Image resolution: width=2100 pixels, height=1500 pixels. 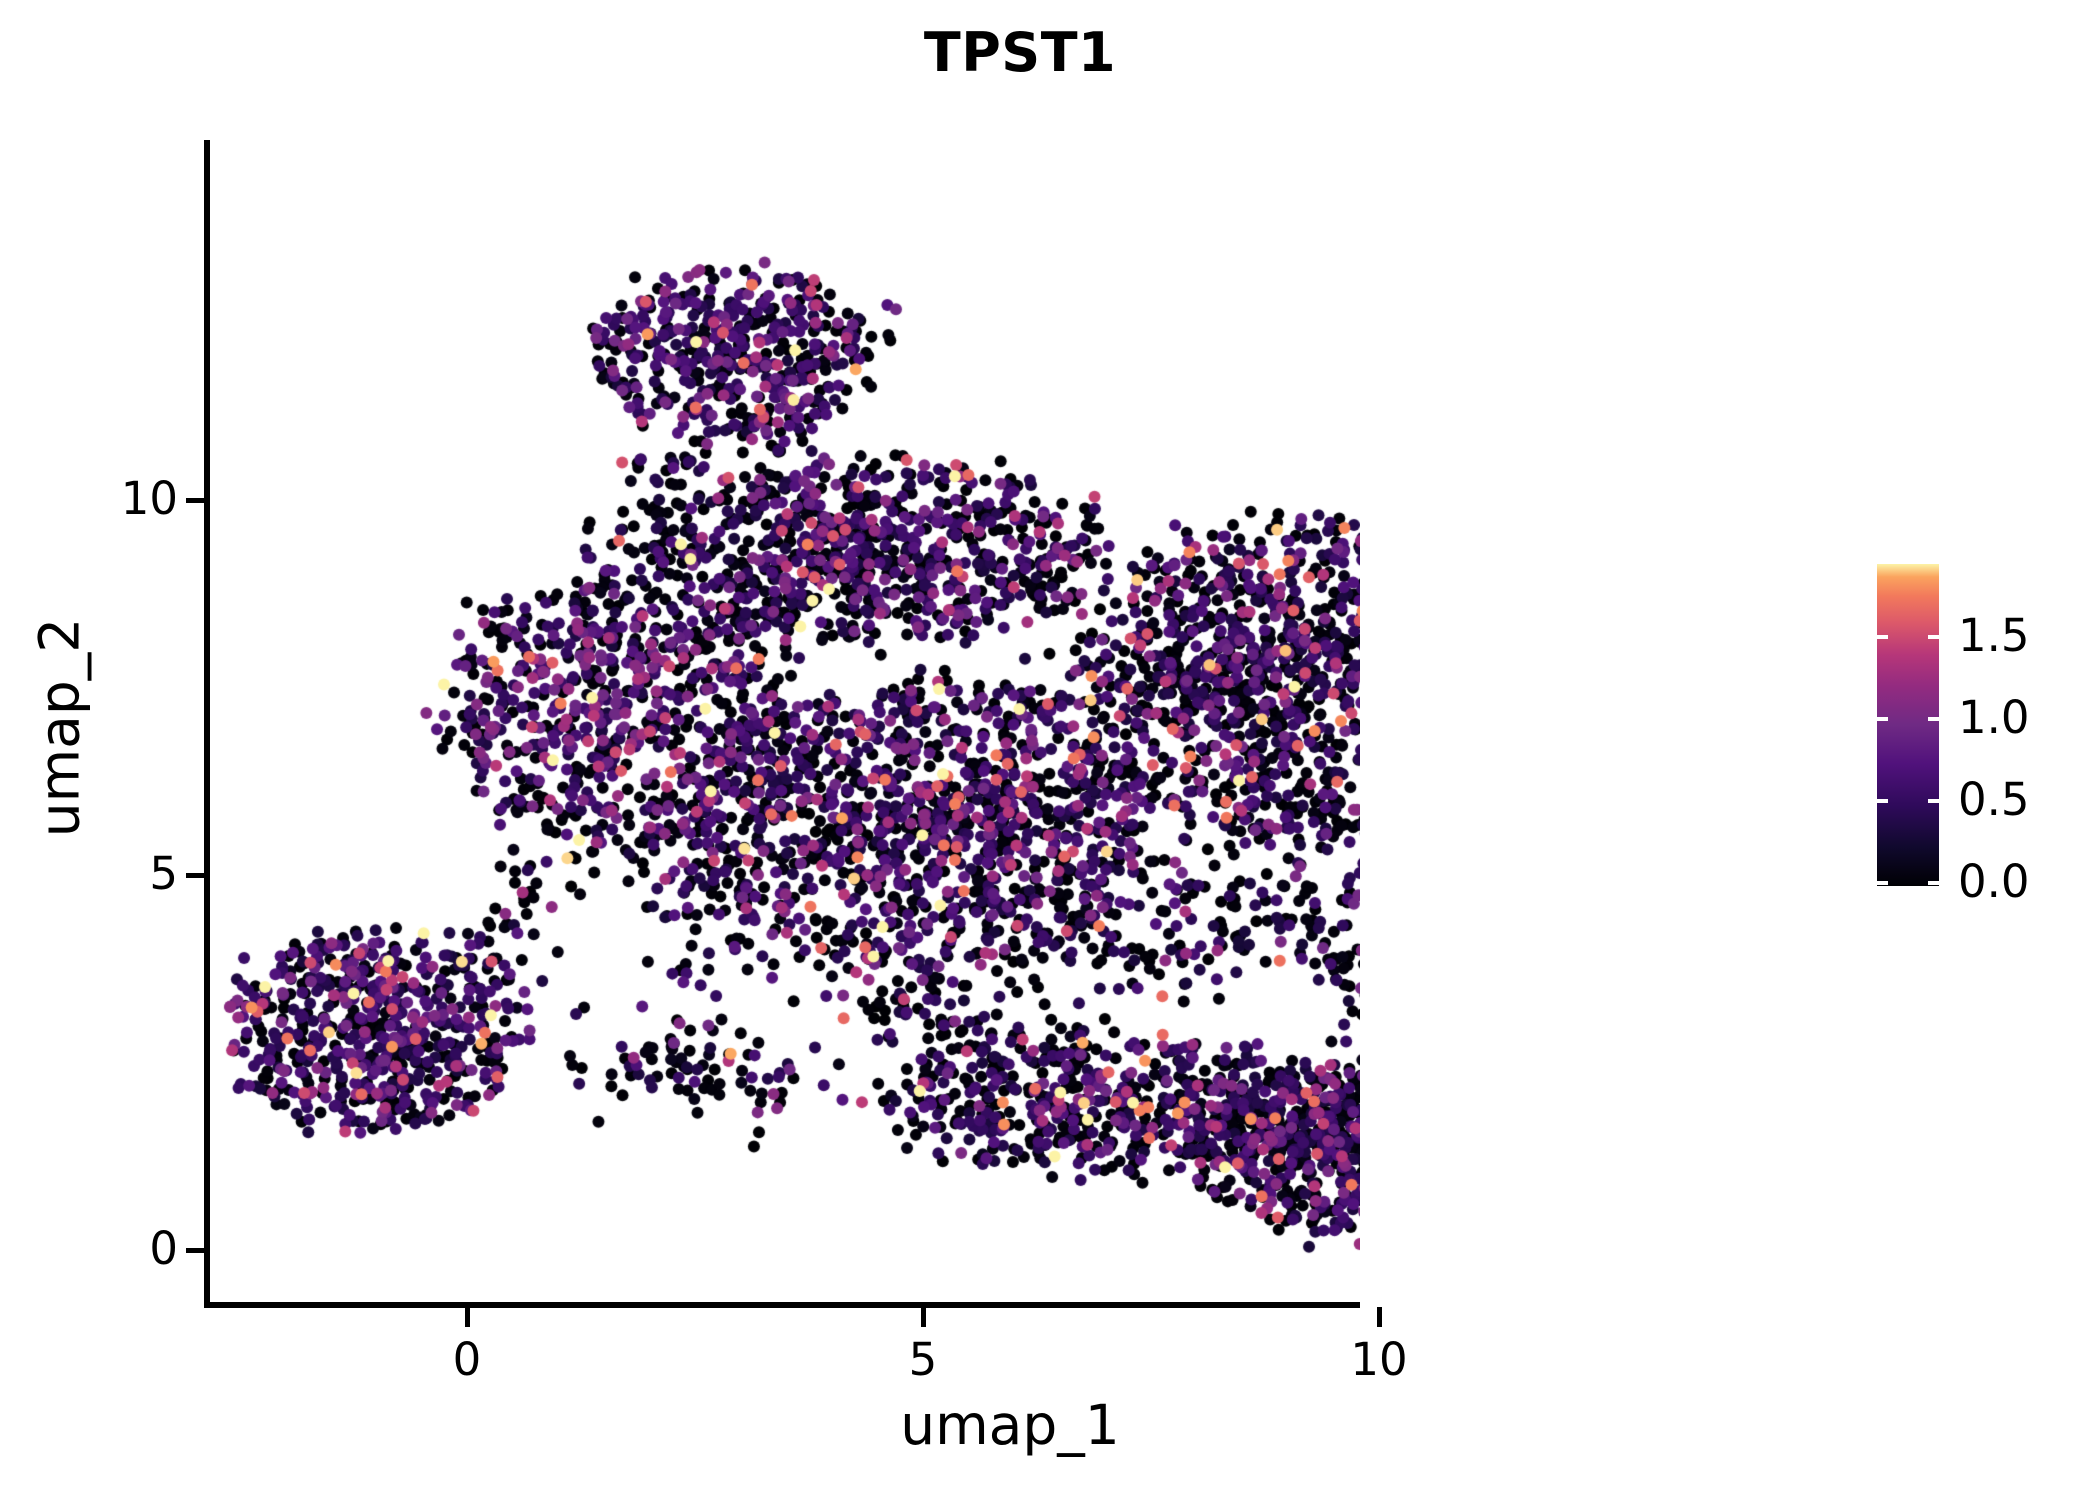 What do you see at coordinates (1010, 1425) in the screenshot?
I see `x-axis-label: umap_1` at bounding box center [1010, 1425].